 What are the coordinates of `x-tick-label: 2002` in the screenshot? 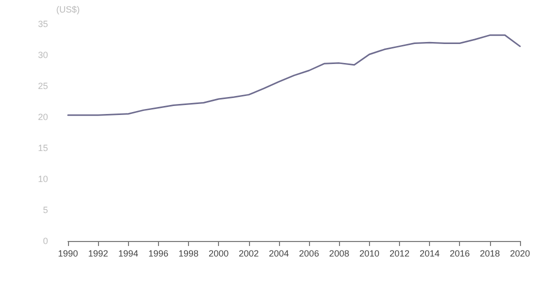 It's located at (248, 253).